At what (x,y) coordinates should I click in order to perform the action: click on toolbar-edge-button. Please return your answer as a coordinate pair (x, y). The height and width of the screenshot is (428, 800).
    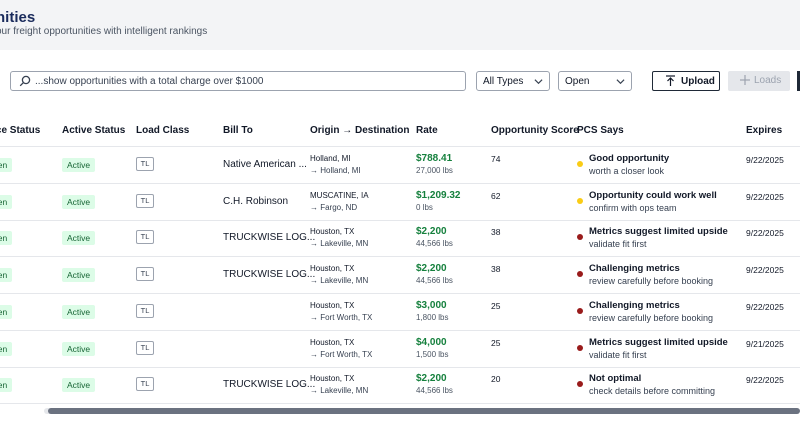
    Looking at the image, I should click on (798, 81).